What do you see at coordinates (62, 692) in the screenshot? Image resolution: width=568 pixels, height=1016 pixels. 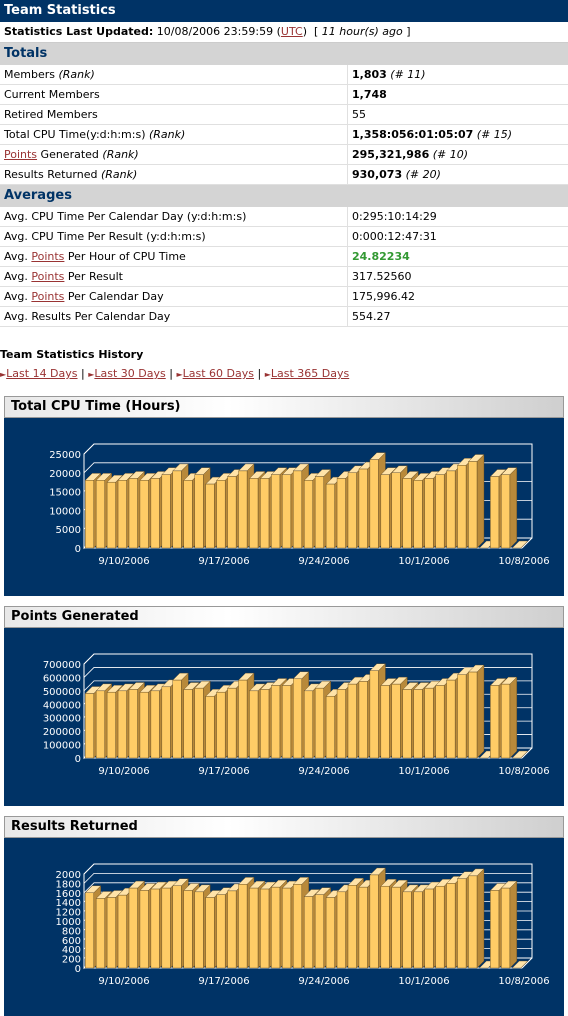 I see `y-tick-label: 500000` at bounding box center [62, 692].